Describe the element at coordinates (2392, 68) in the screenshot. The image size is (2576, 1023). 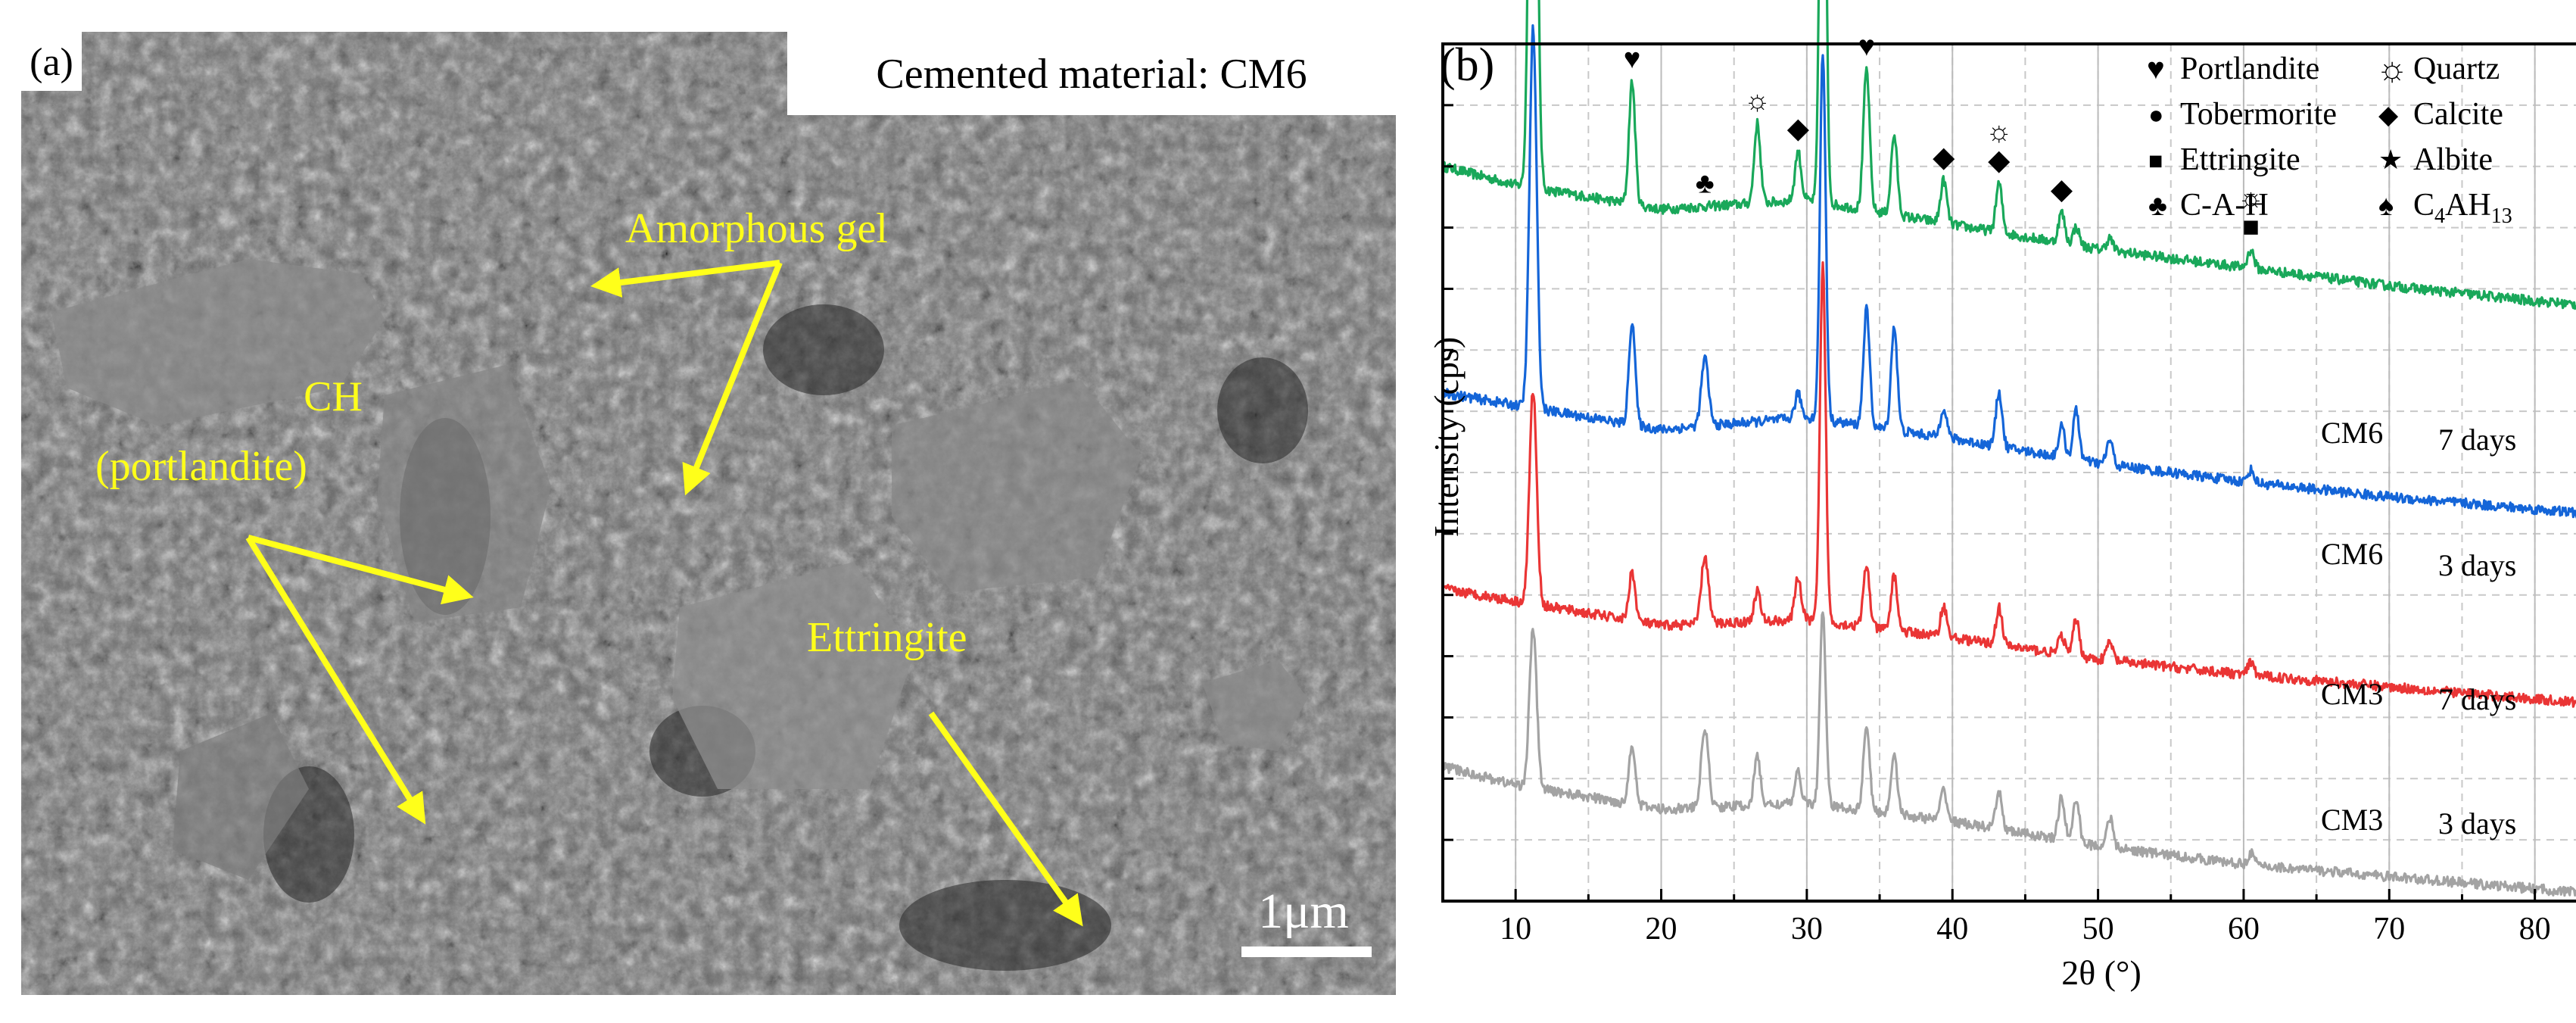
I see `legend-symbol: ☼` at that location.